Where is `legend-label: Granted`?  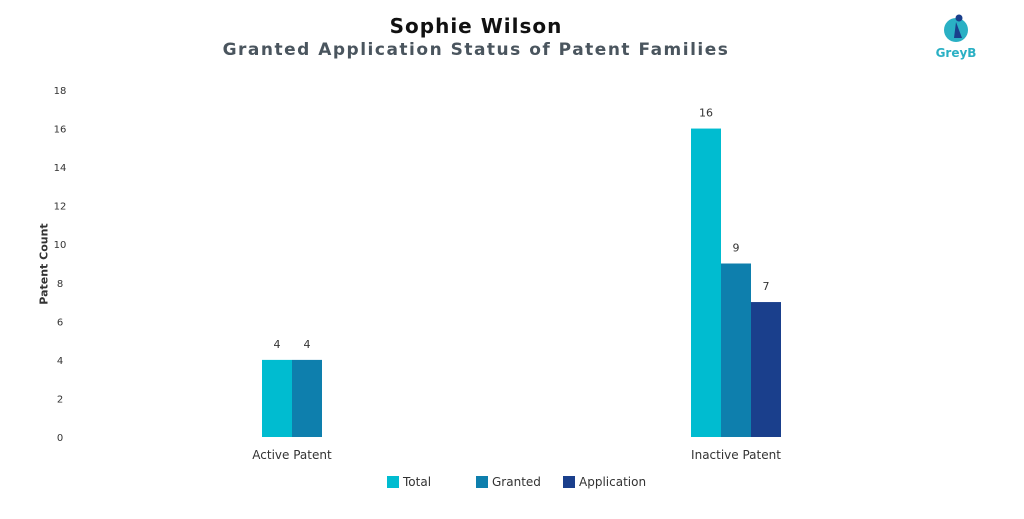 legend-label: Granted is located at coordinates (516, 482).